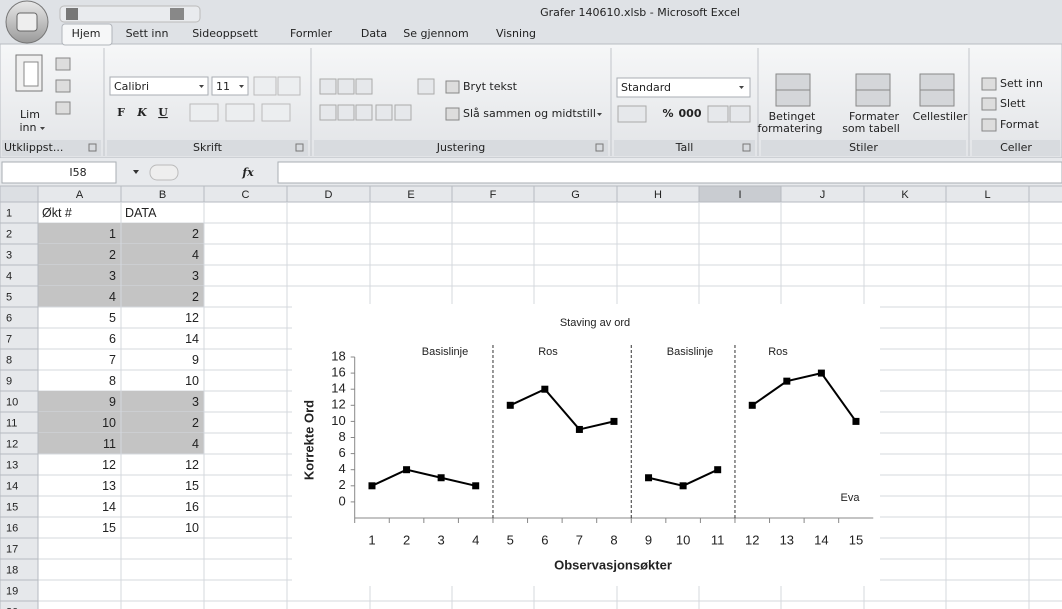 This screenshot has width=1062, height=609. I want to click on percent-button: %, so click(667, 113).